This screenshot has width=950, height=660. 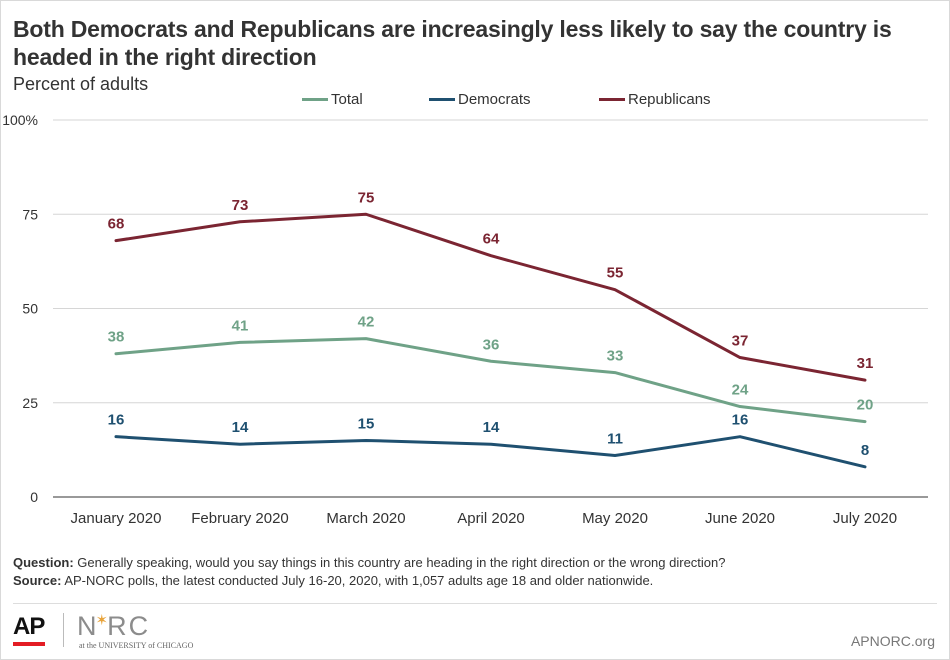 What do you see at coordinates (30, 214) in the screenshot?
I see `y-tick-label: 75` at bounding box center [30, 214].